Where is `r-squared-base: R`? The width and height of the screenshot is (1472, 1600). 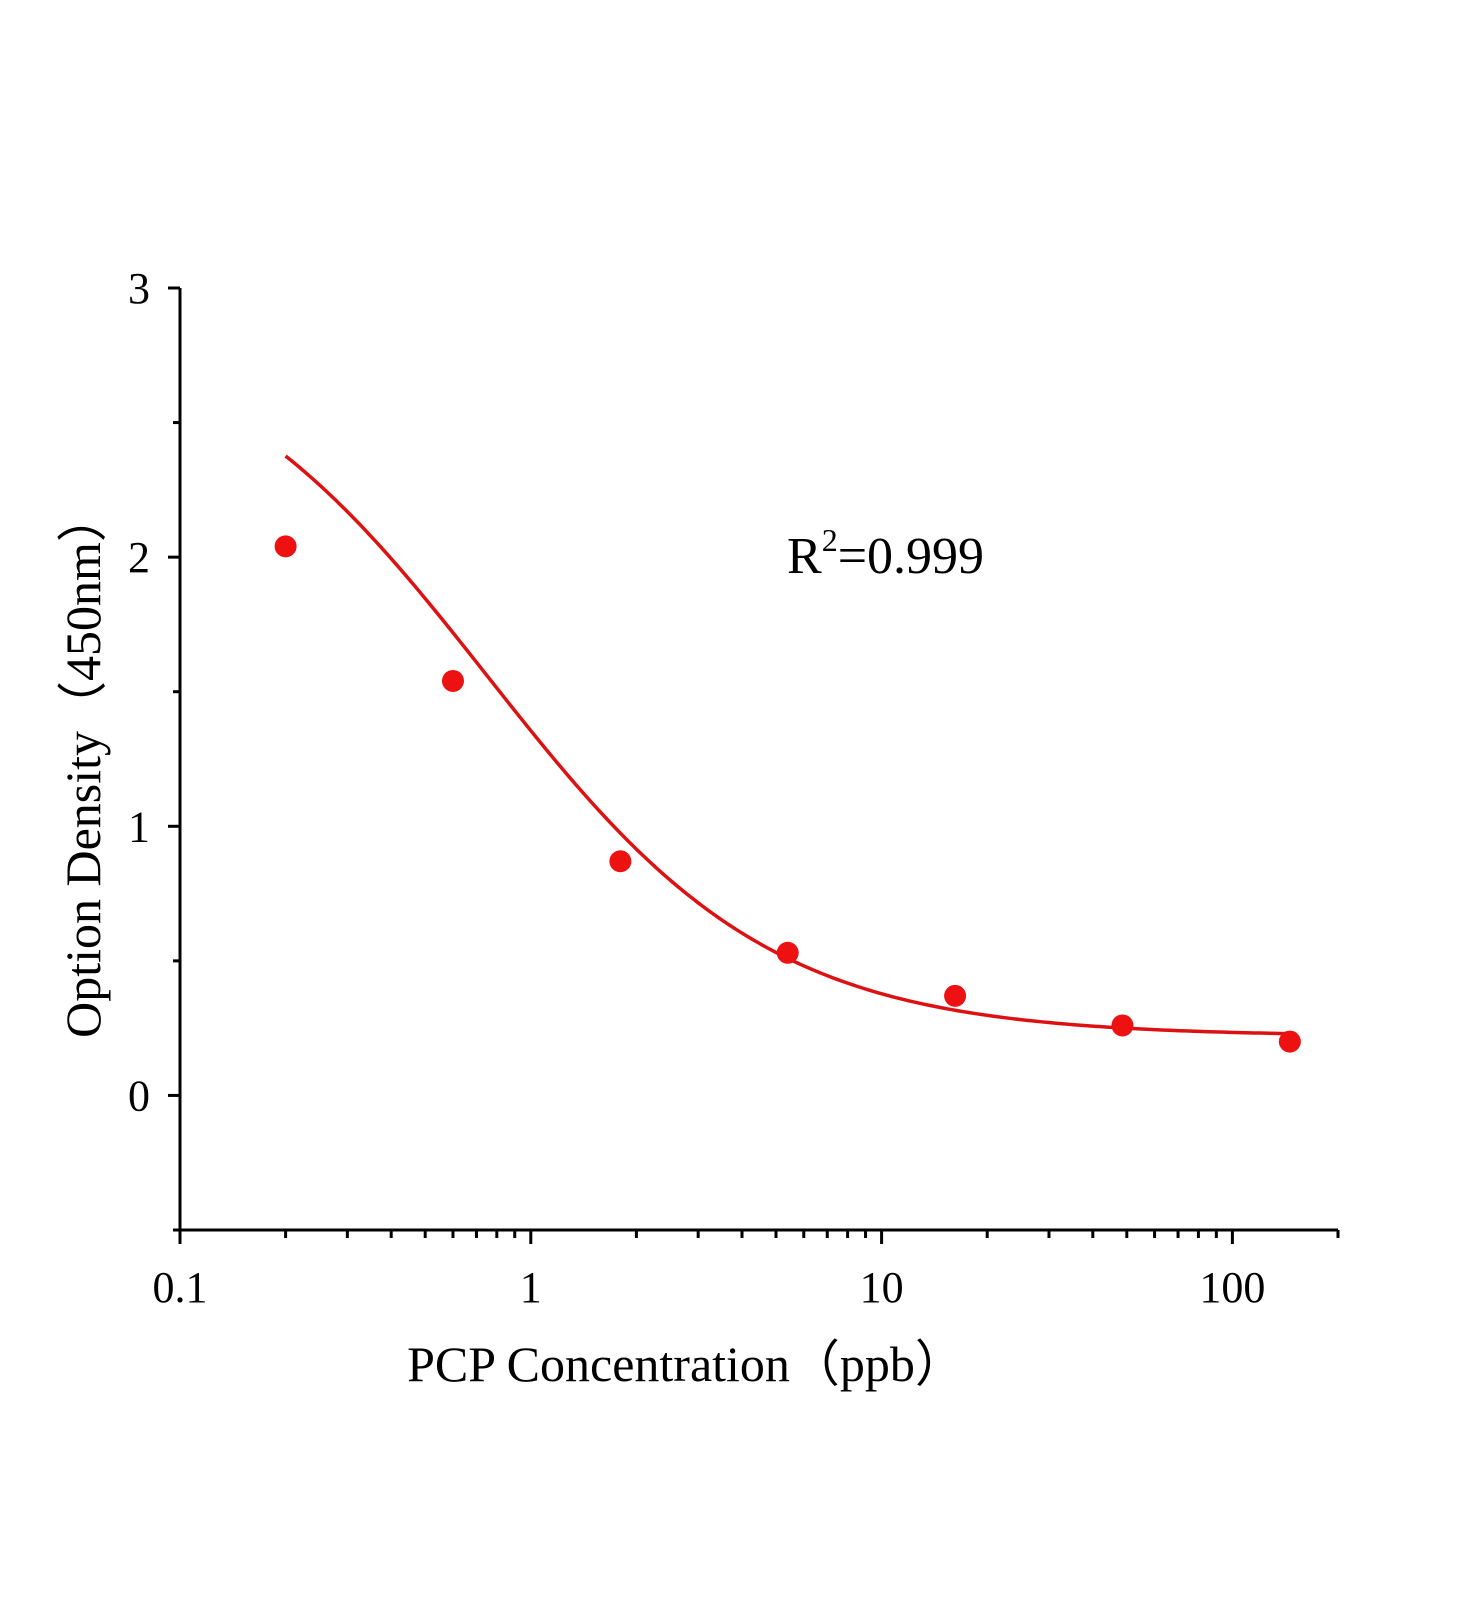
r-squared-base: R is located at coordinates (804, 556).